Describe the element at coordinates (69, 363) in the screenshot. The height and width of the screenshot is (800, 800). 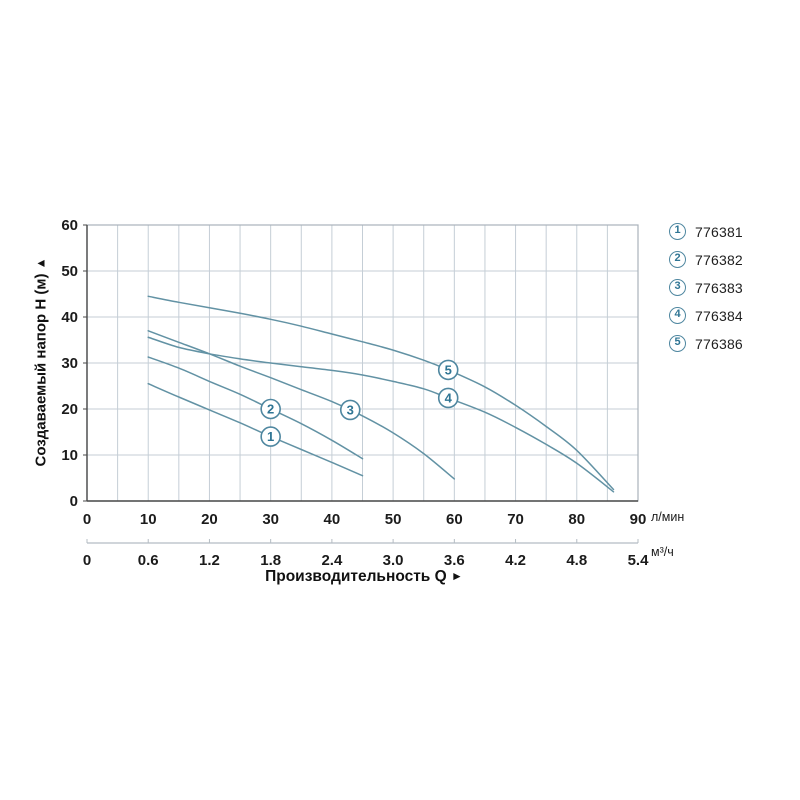
I see `y-tick-label: 30` at that location.